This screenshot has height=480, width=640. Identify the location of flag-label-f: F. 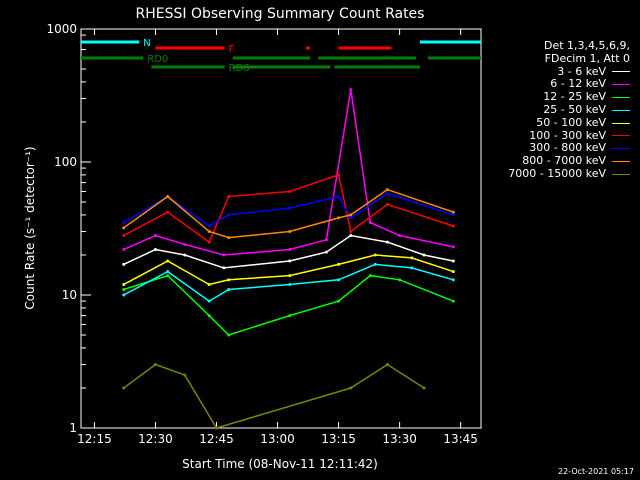
(232, 49).